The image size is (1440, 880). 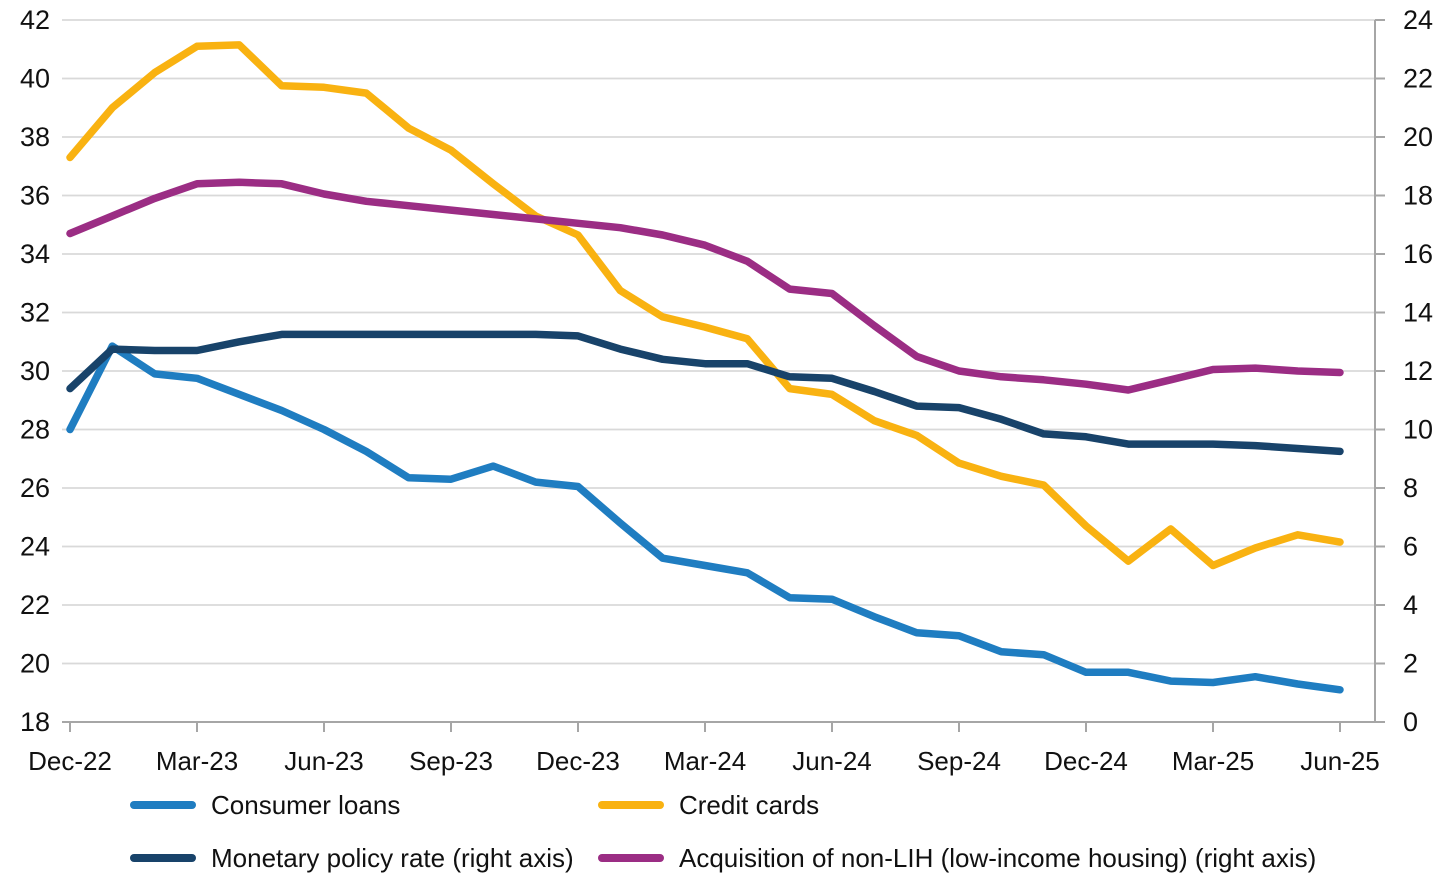 I want to click on svg-text: 42, so click(x=35, y=20).